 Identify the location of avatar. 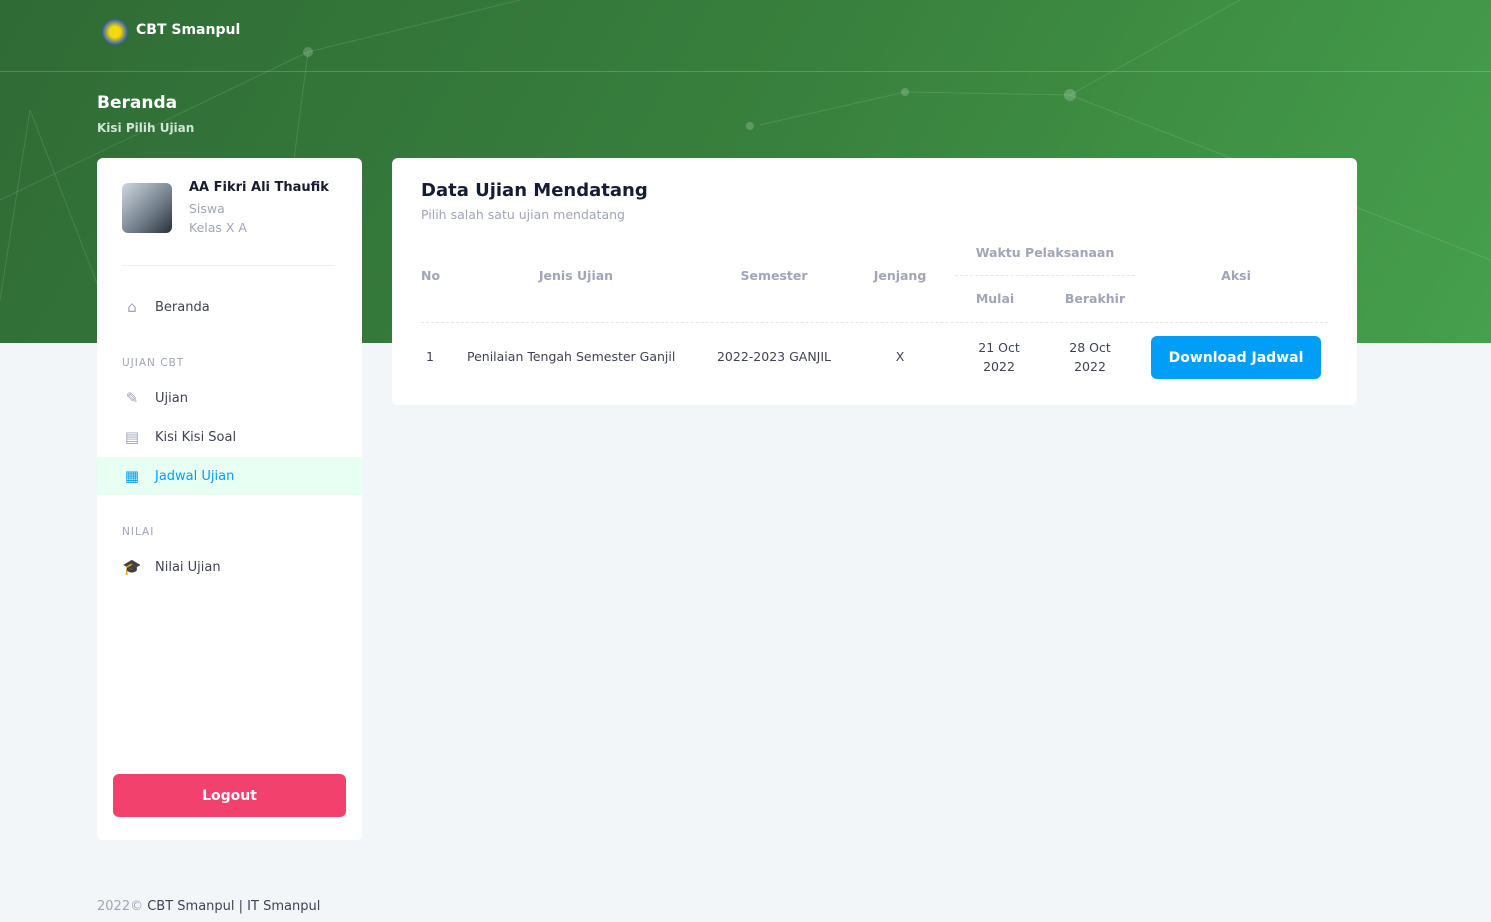
(147, 208).